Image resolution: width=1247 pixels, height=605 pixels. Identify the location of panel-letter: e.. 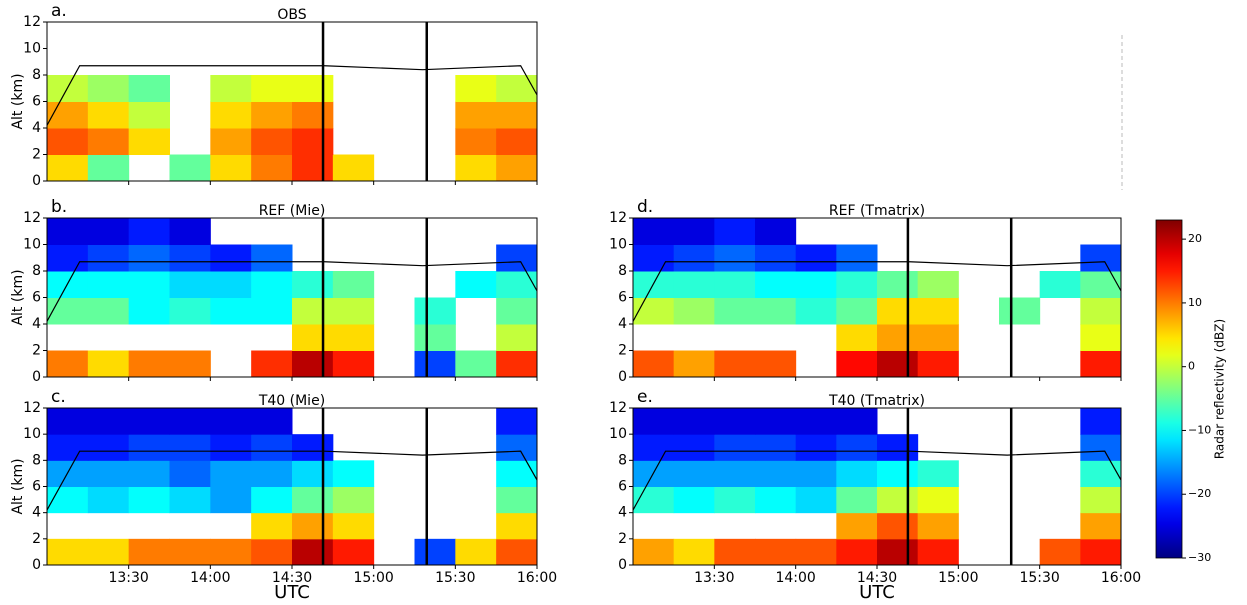
(645, 397).